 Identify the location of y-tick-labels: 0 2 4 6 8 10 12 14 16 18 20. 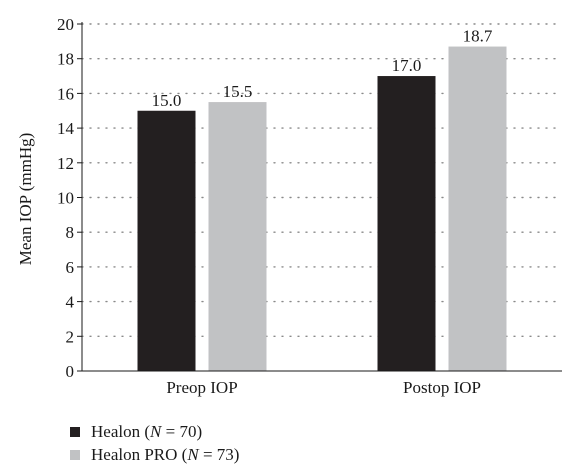
(66, 198).